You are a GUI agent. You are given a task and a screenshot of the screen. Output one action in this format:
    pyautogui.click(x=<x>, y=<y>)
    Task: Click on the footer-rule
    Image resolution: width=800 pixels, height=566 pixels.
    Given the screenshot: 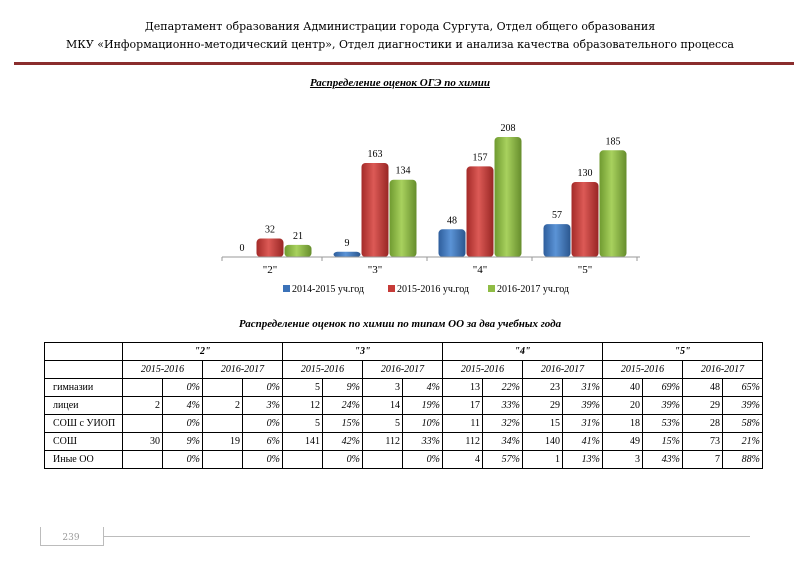 What is the action you would take?
    pyautogui.click(x=395, y=536)
    